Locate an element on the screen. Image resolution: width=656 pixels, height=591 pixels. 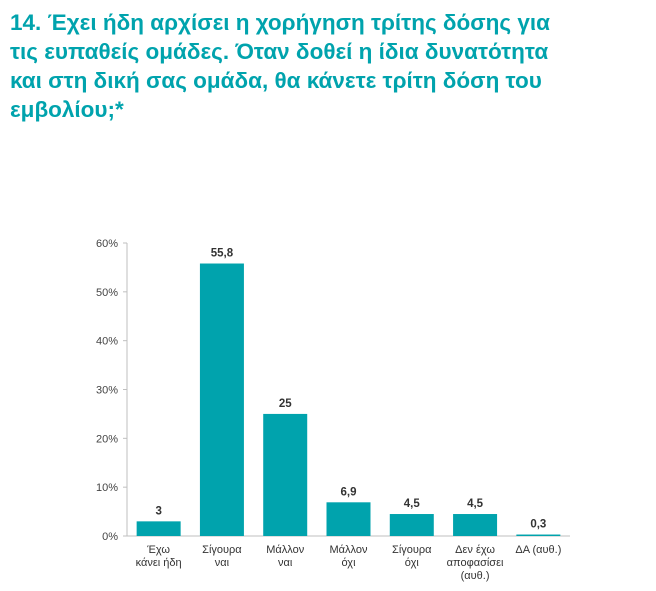
x-category-label: Μάλλον ναι is located at coordinates (285, 556).